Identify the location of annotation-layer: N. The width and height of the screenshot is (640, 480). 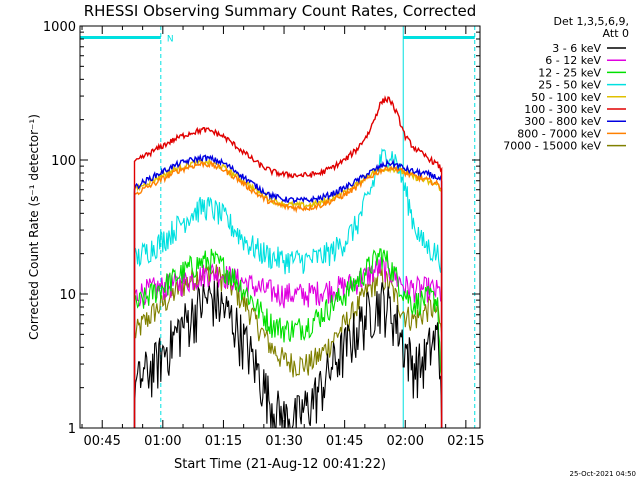
(170, 40).